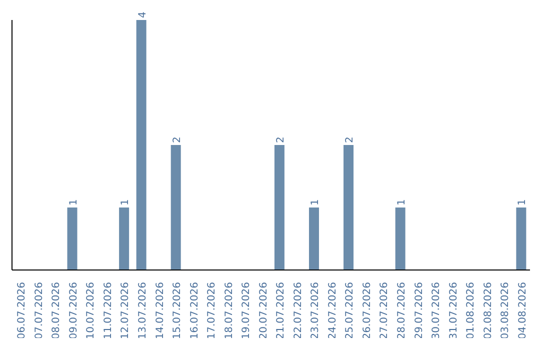  Describe the element at coordinates (178, 311) in the screenshot. I see `x-tick-label: 15.07.2026` at that location.